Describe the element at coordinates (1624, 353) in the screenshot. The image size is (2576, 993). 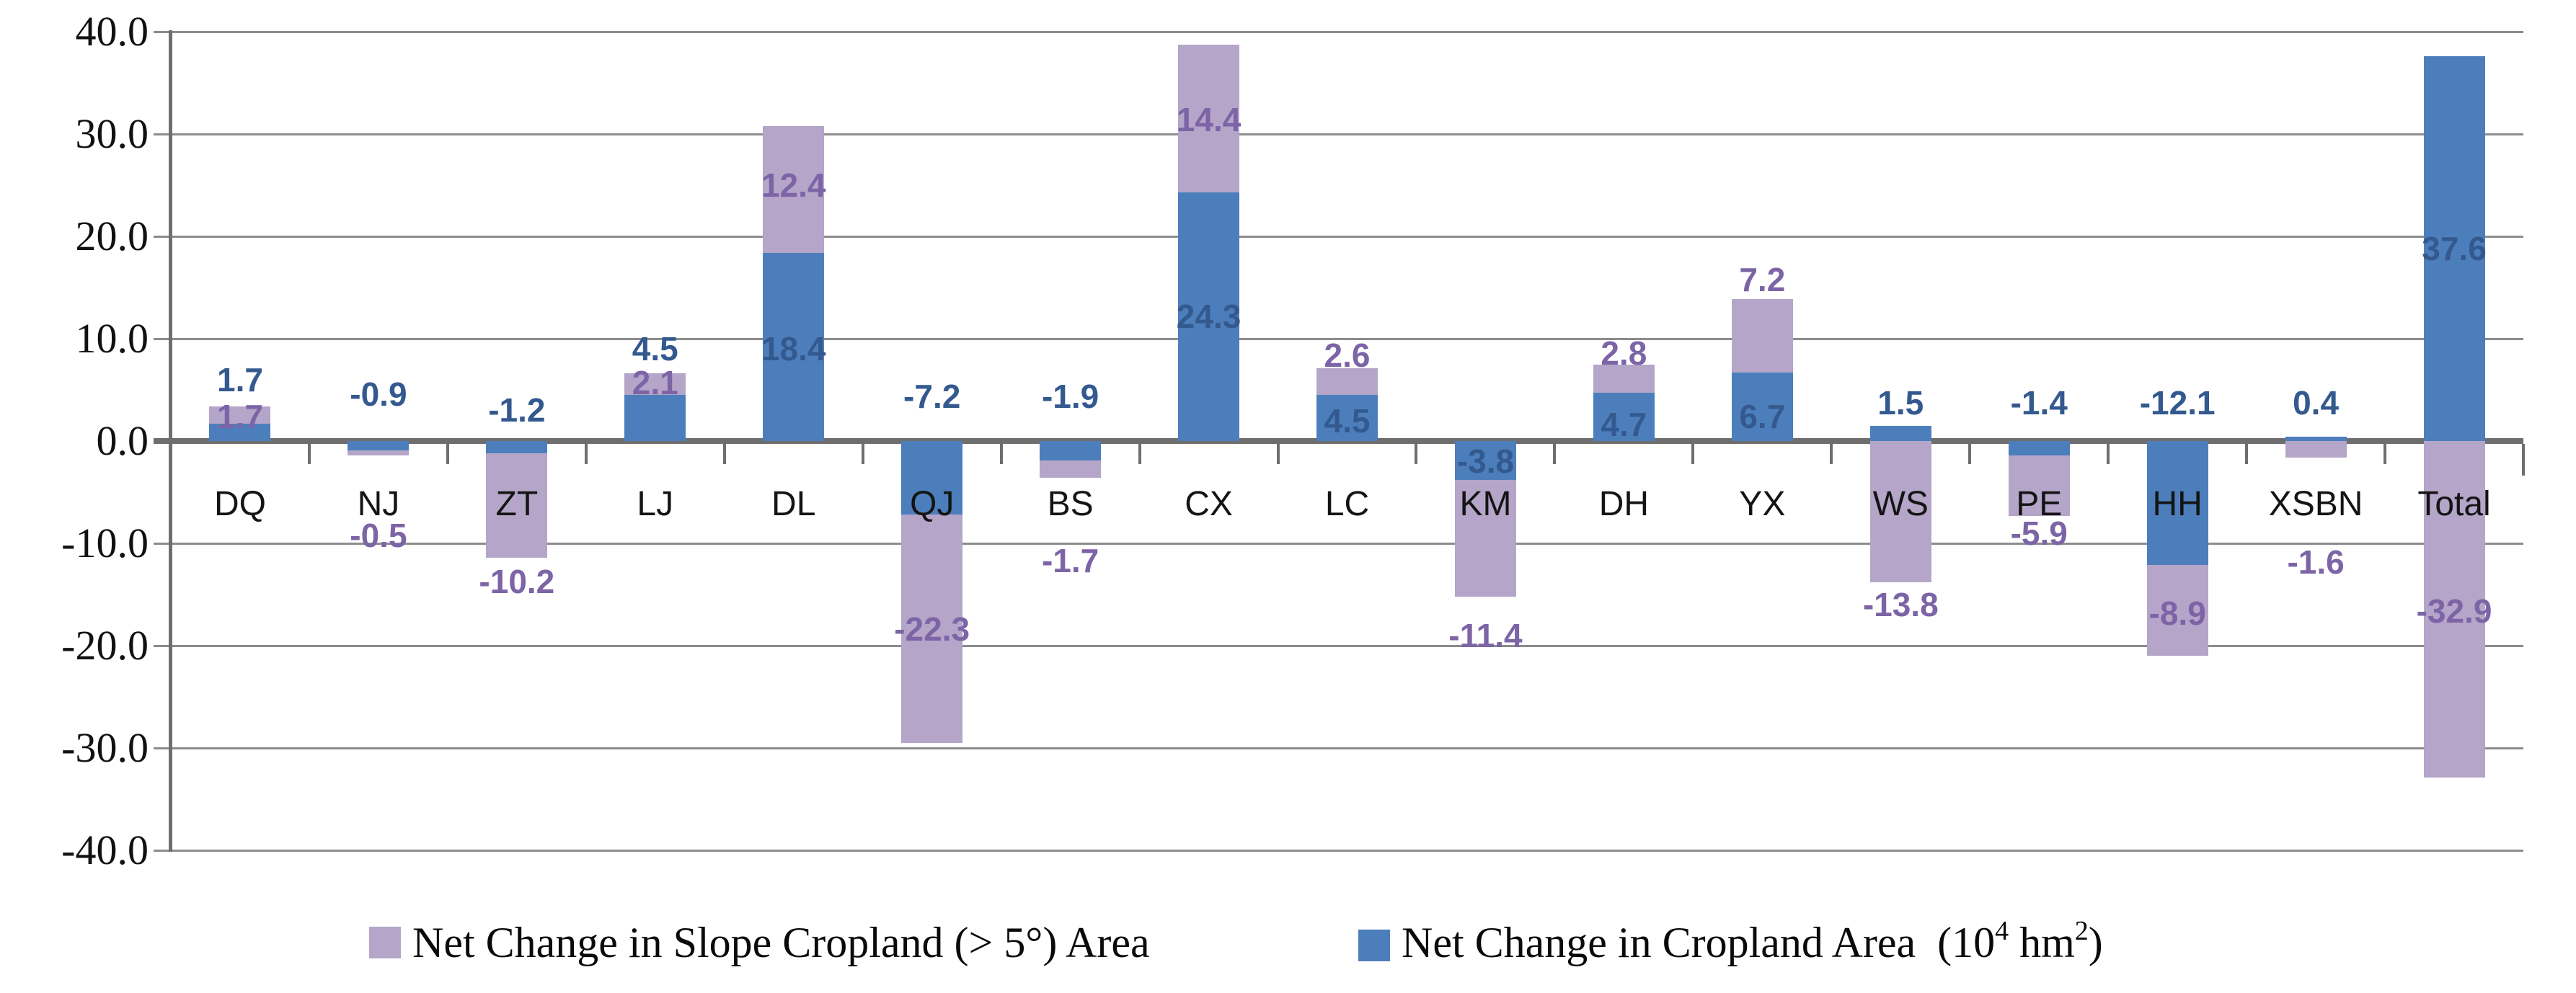
I see `bar-label-slope-cropland-area-DH: 2.8` at that location.